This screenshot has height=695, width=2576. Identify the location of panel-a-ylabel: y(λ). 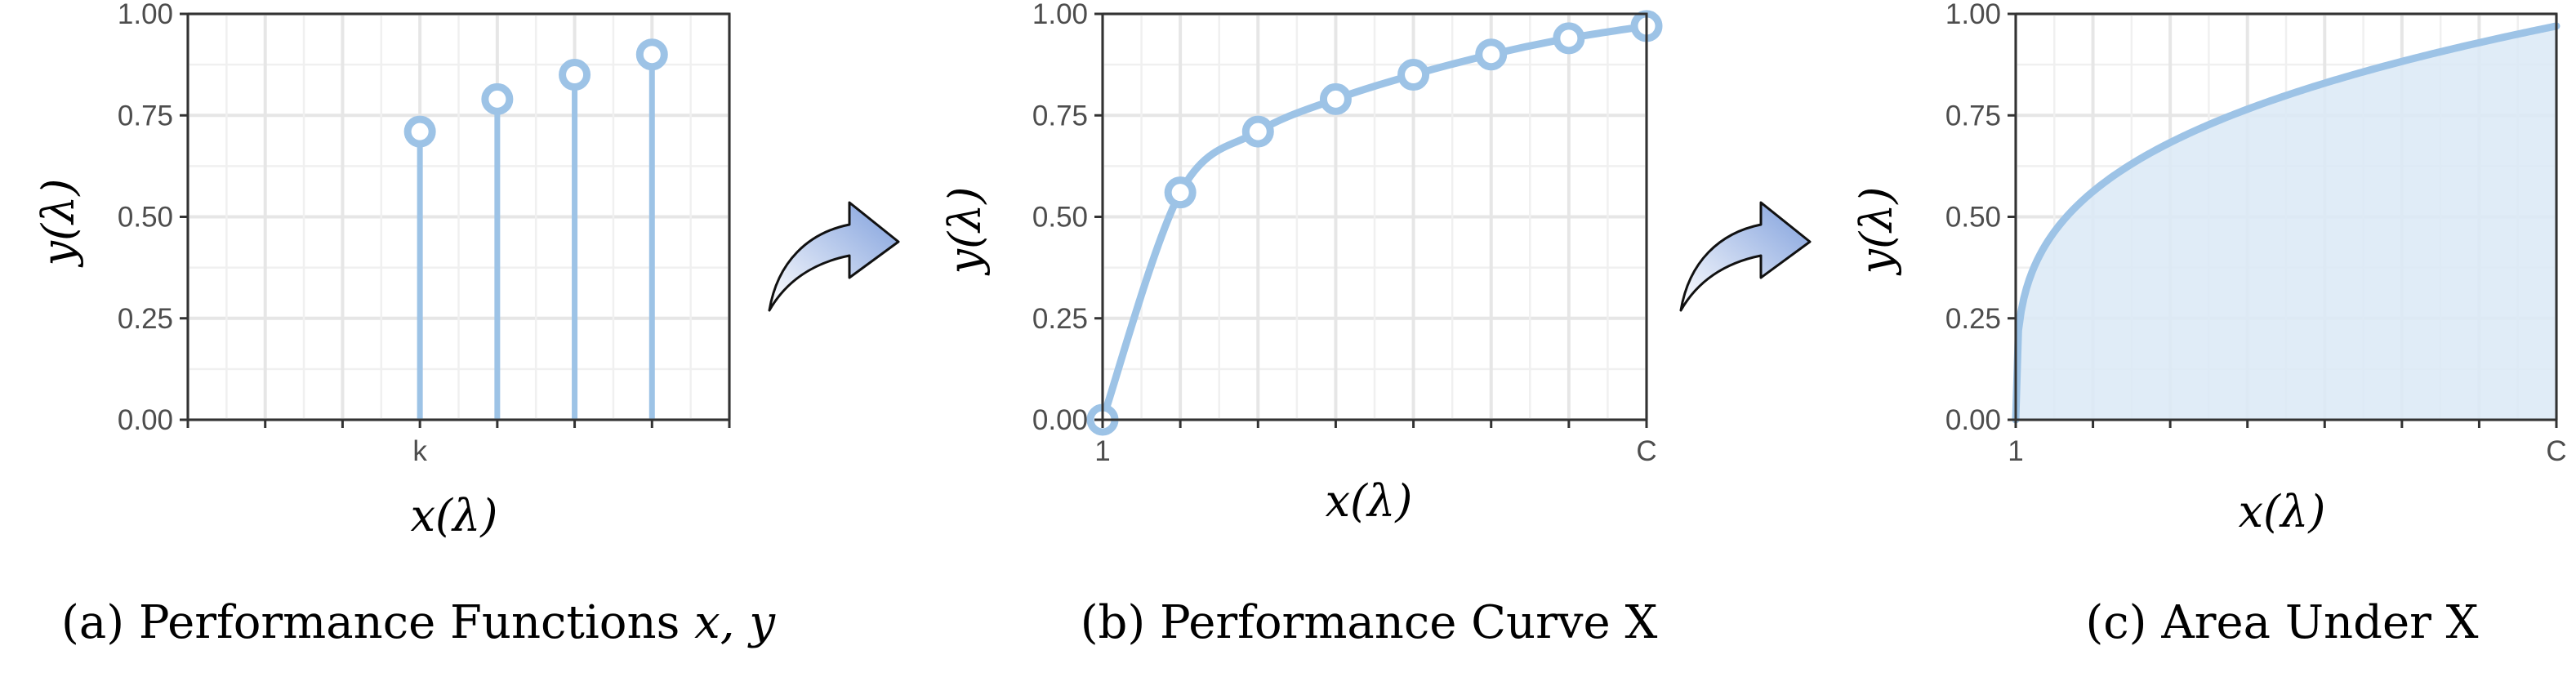
(58, 224).